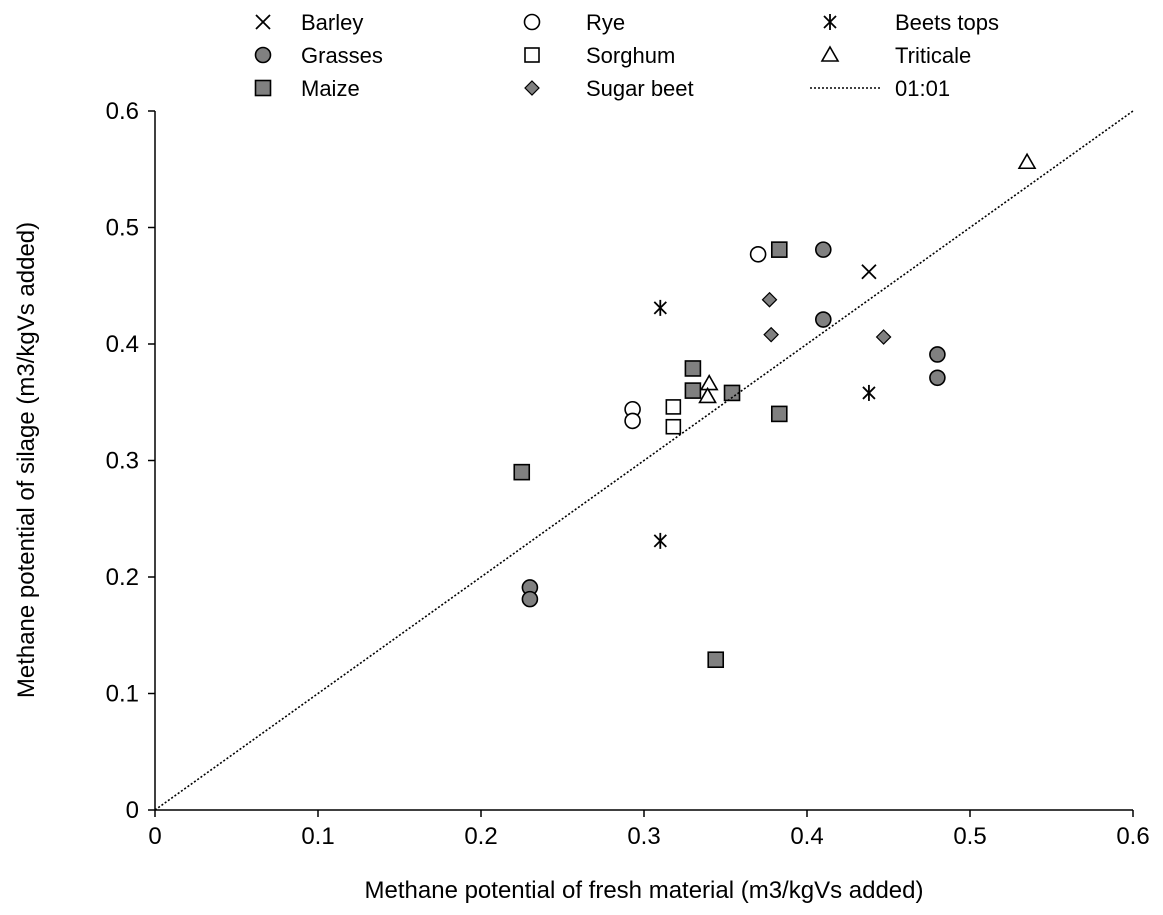  I want to click on legend-item-01-01: 01:01, so click(880, 88).